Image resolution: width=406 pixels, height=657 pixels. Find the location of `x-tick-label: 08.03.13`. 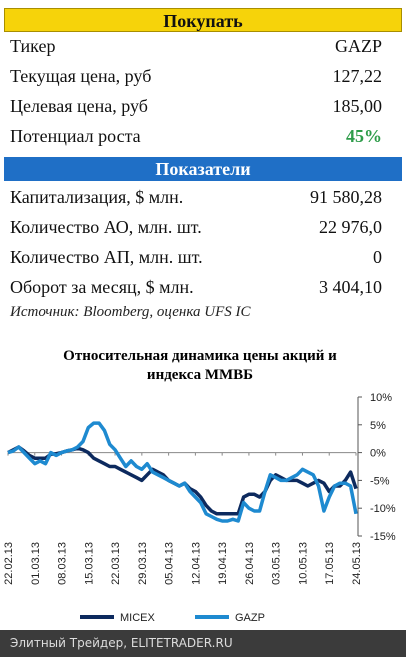

x-tick-label: 08.03.13 is located at coordinates (63, 563).